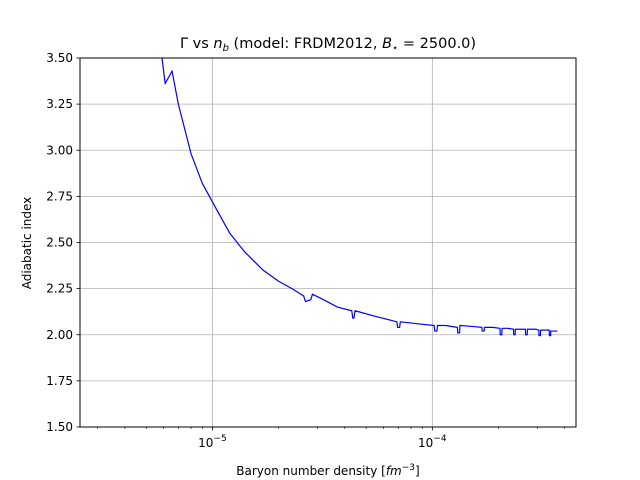 This screenshot has width=640, height=480. I want to click on y-tick-label: 3.00, so click(59, 150).